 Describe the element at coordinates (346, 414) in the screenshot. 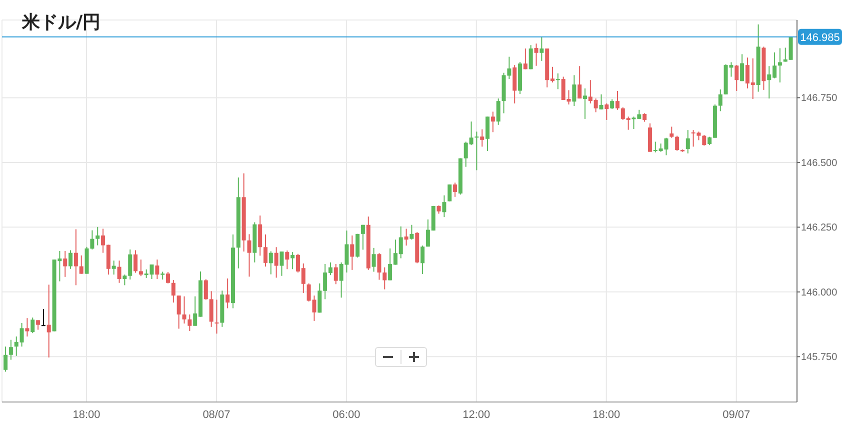

I see `x-tick-label: 06:00` at that location.